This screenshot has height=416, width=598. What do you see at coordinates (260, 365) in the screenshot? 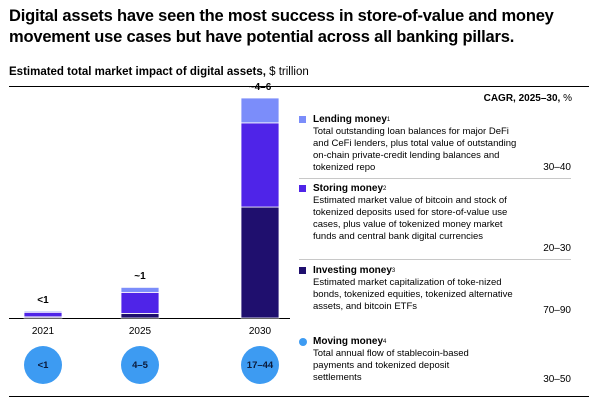
I see `moving-money-bubble: 17–44` at bounding box center [260, 365].